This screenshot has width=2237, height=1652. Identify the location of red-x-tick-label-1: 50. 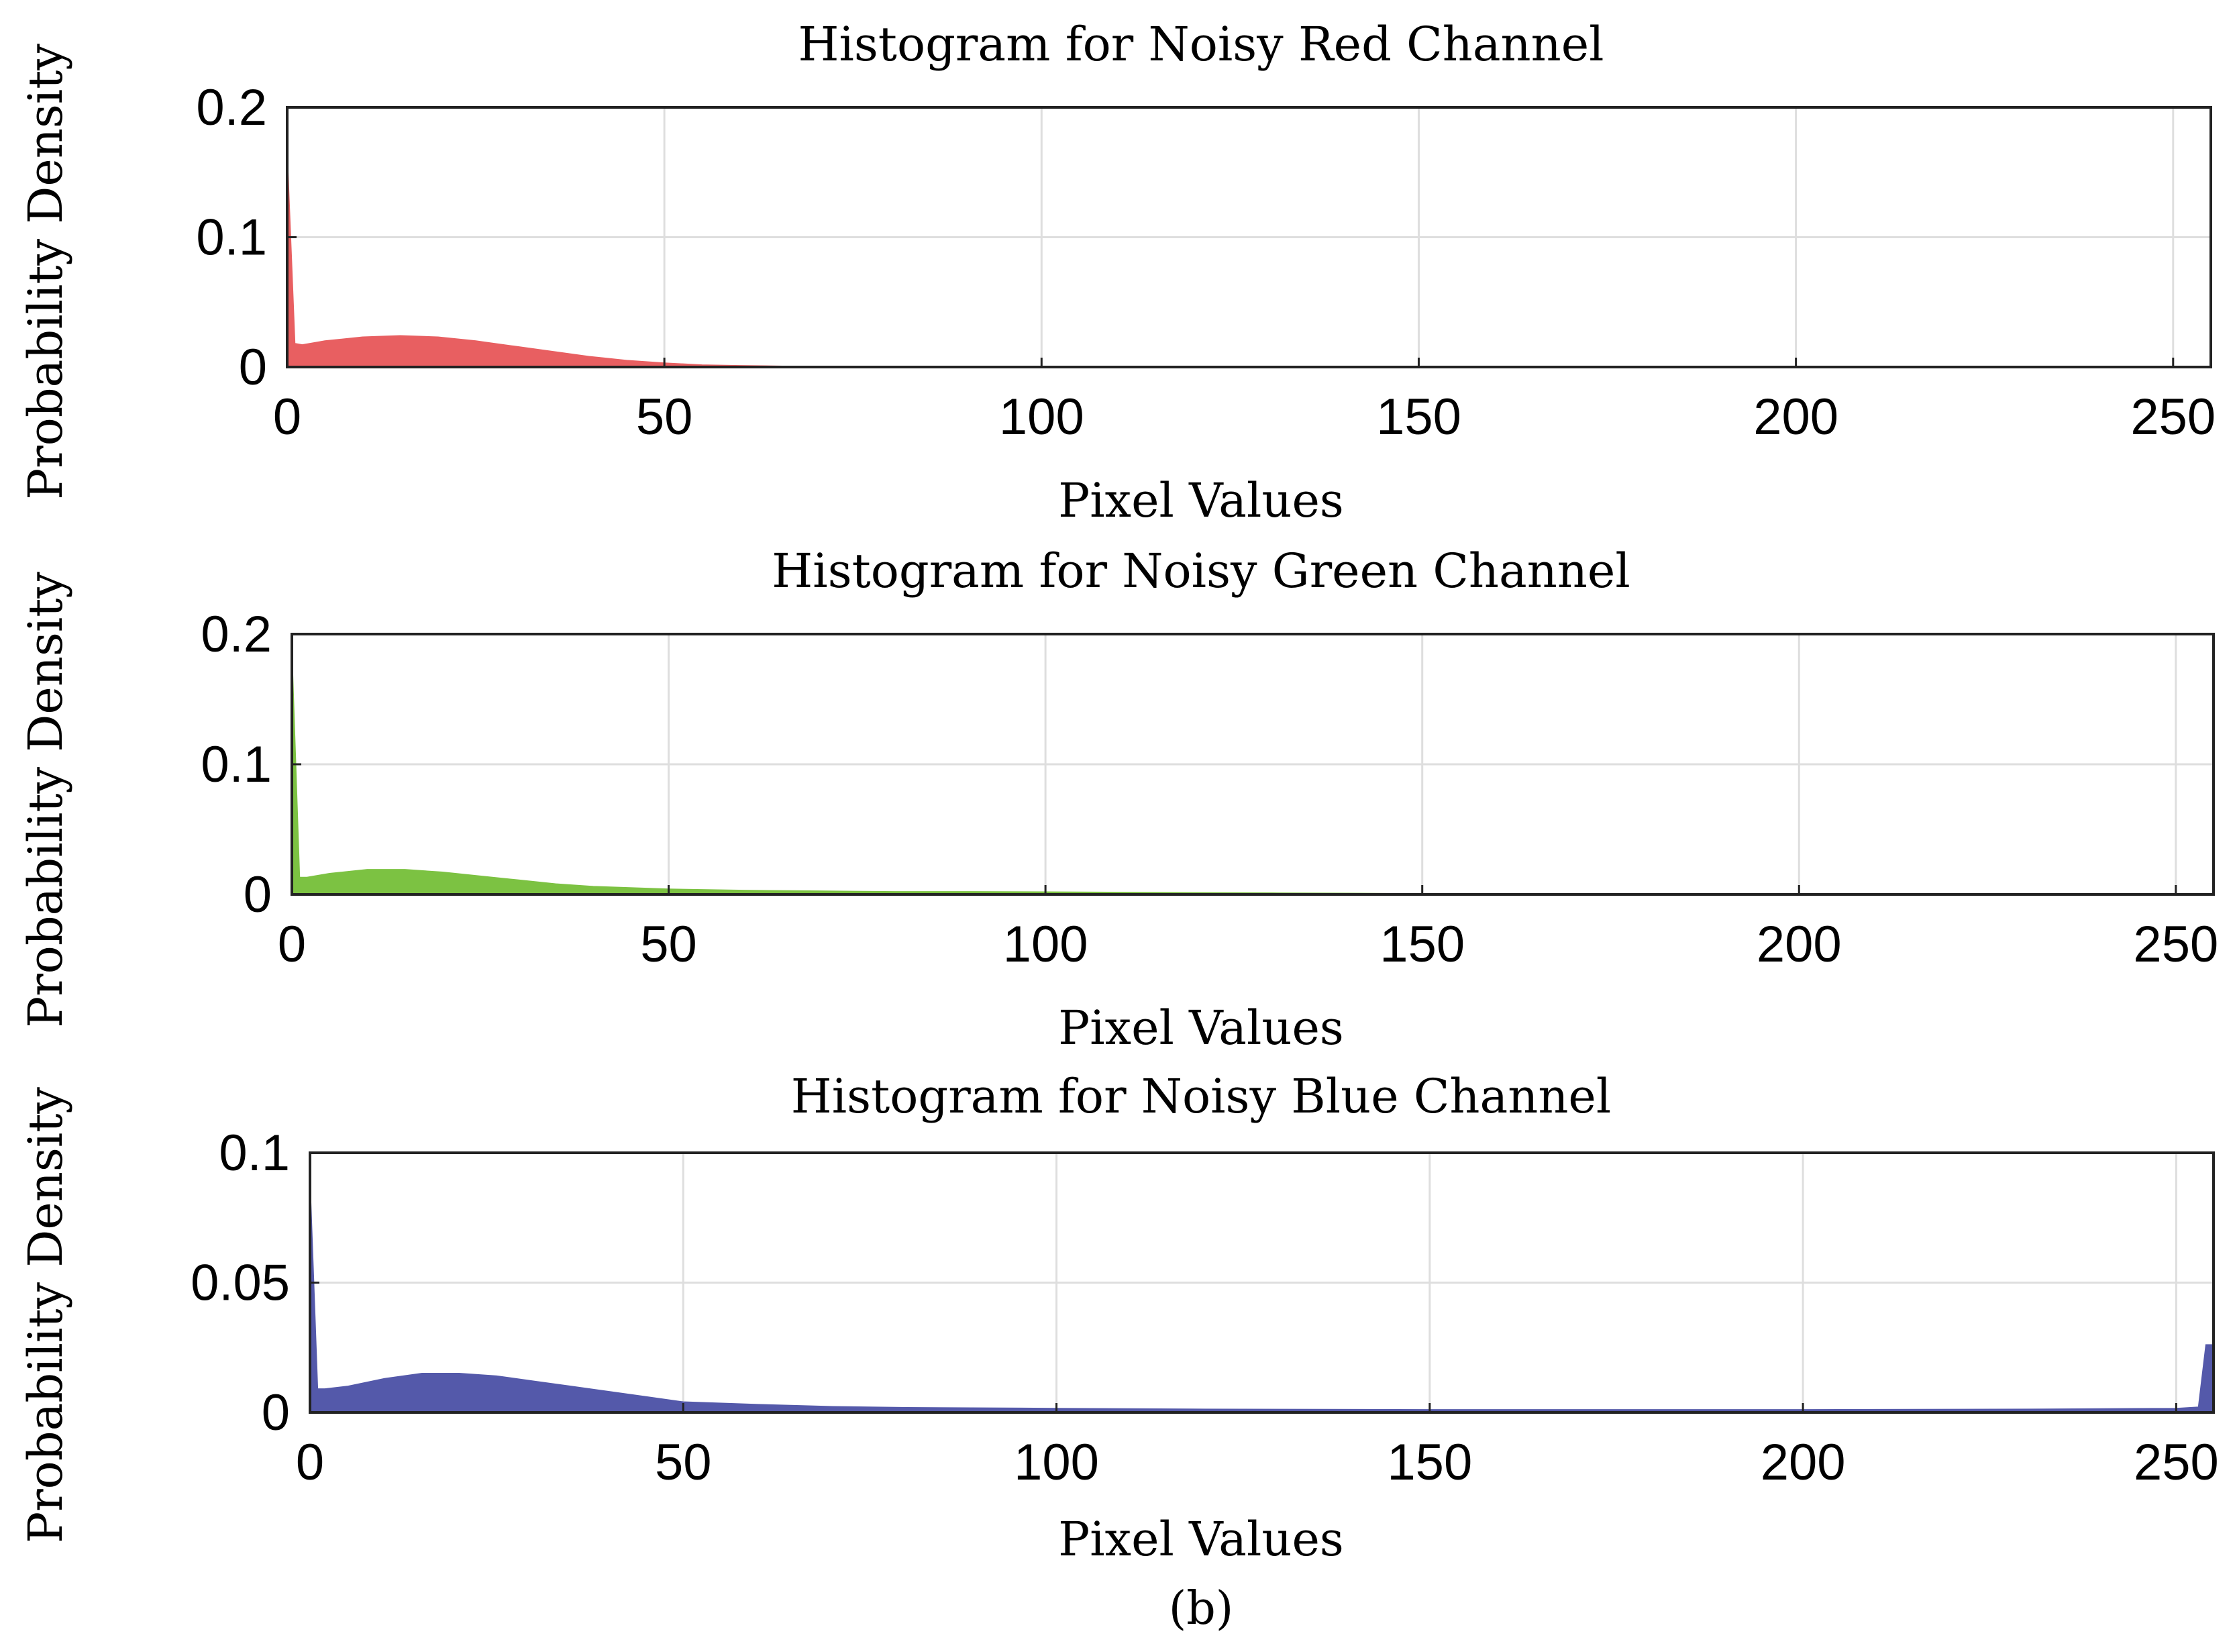
(664, 417).